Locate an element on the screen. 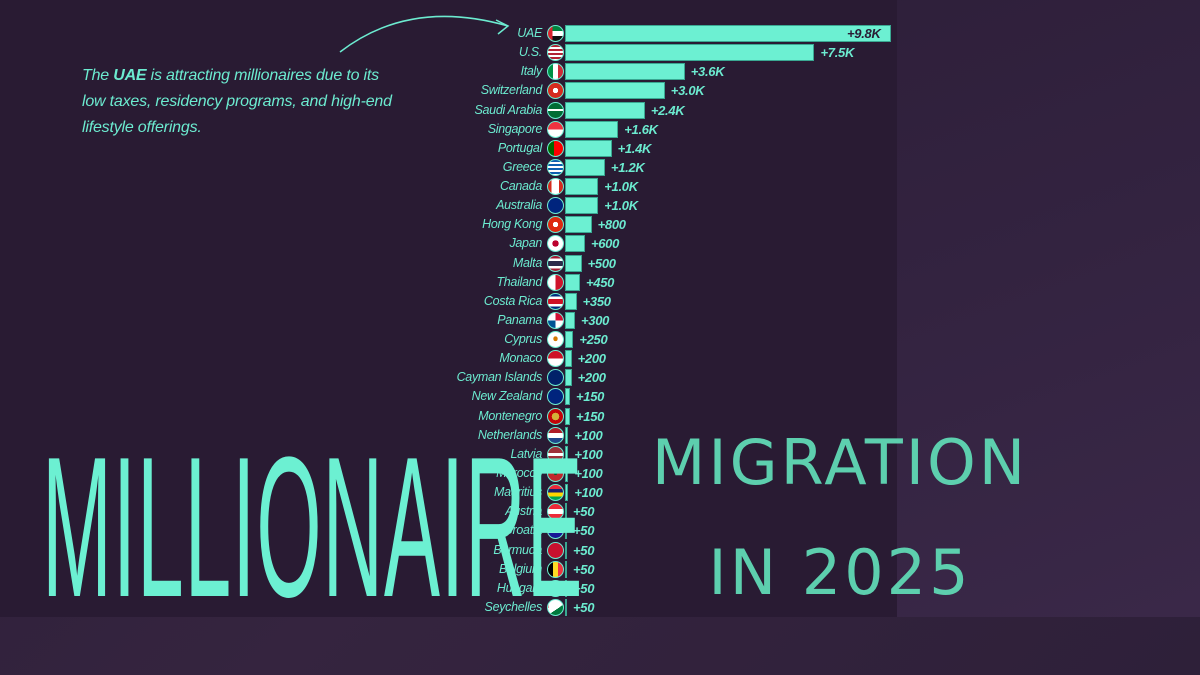 This screenshot has width=1200, height=675. bar-row: Saudi Arabia +2.4K is located at coordinates (450, 110).